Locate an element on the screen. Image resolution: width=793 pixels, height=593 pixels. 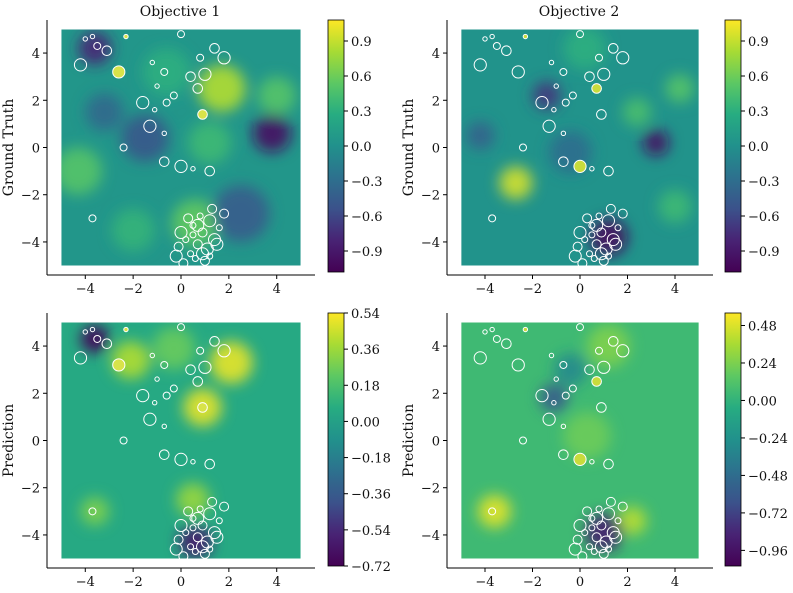
colorbar-tick-label: 0.3 is located at coordinates (361, 112).